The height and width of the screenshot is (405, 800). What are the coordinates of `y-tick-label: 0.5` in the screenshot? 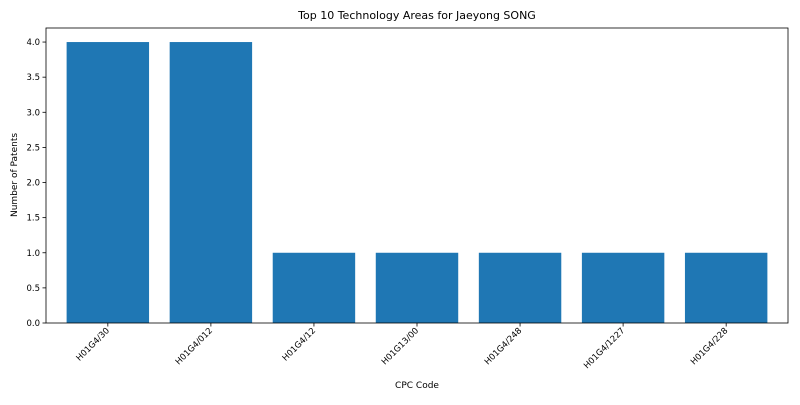 It's located at (33, 289).